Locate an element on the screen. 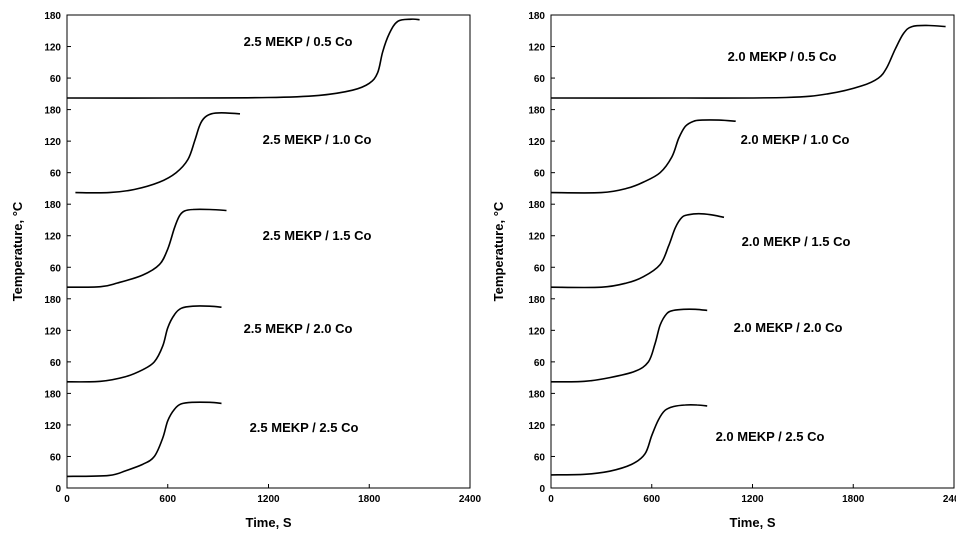 The image size is (956, 534). series-label: 2.5 MEKP / 2.0 Co is located at coordinates (298, 328).